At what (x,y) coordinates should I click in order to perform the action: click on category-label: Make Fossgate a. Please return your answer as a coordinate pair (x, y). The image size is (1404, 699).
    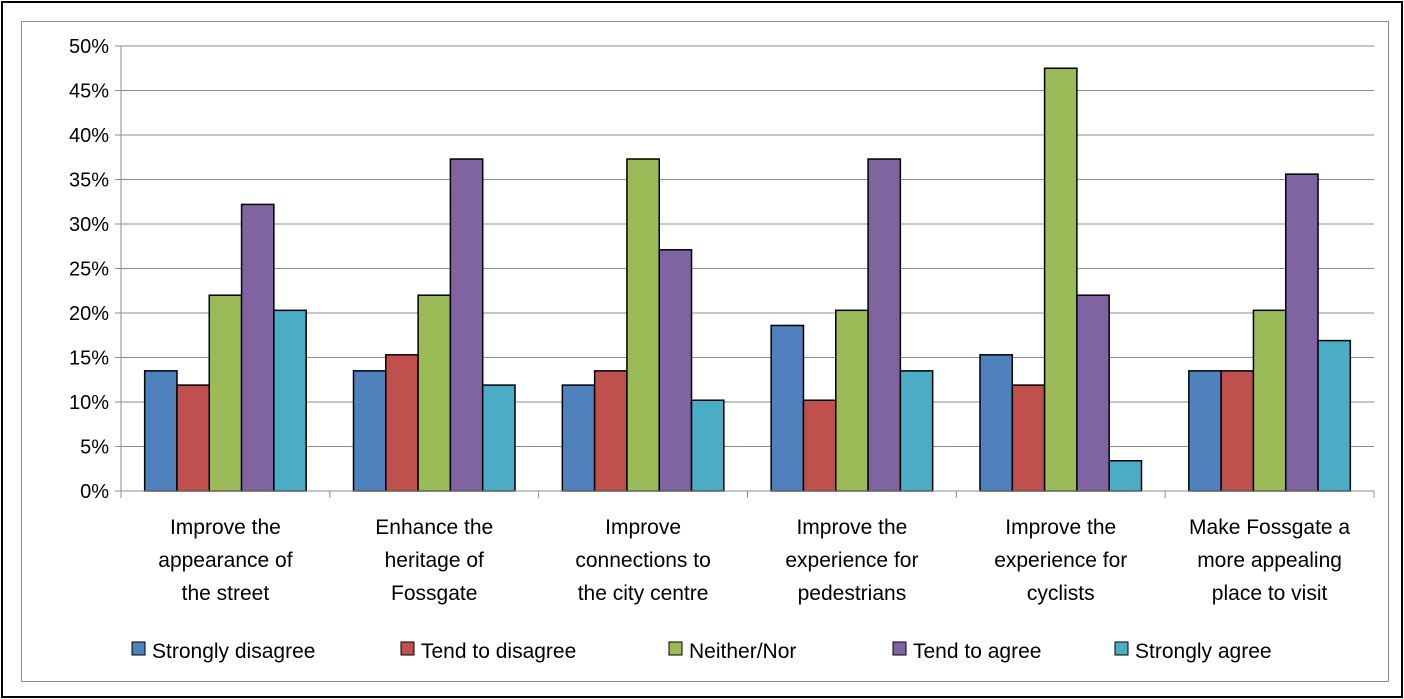
    Looking at the image, I should click on (1269, 527).